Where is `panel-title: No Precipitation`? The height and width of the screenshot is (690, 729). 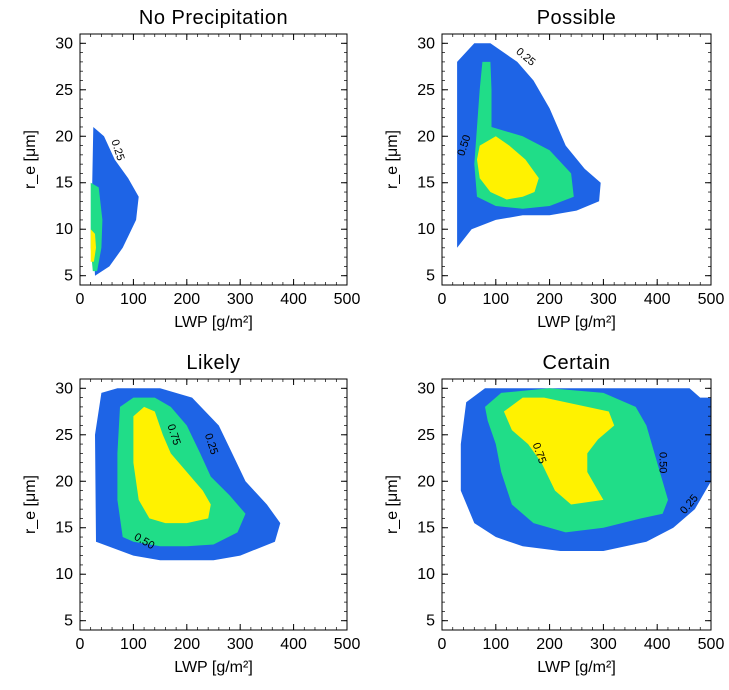
panel-title: No Precipitation is located at coordinates (213, 18).